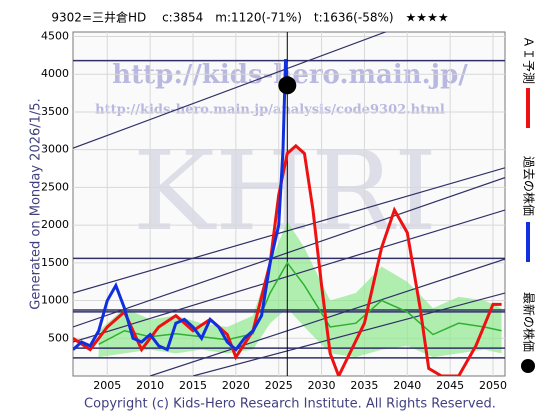 This screenshot has height=420, width=560. Describe the element at coordinates (36, 203) in the screenshot. I see `generated-note: Generated on Monday 2026/1/5.` at that location.